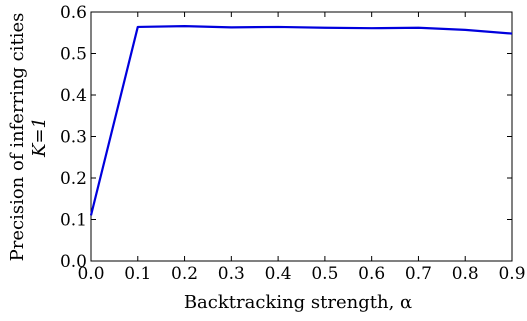 The width and height of the screenshot is (527, 321). Describe the element at coordinates (73, 55) in the screenshot. I see `y-tick-label-5: 0.5` at that location.